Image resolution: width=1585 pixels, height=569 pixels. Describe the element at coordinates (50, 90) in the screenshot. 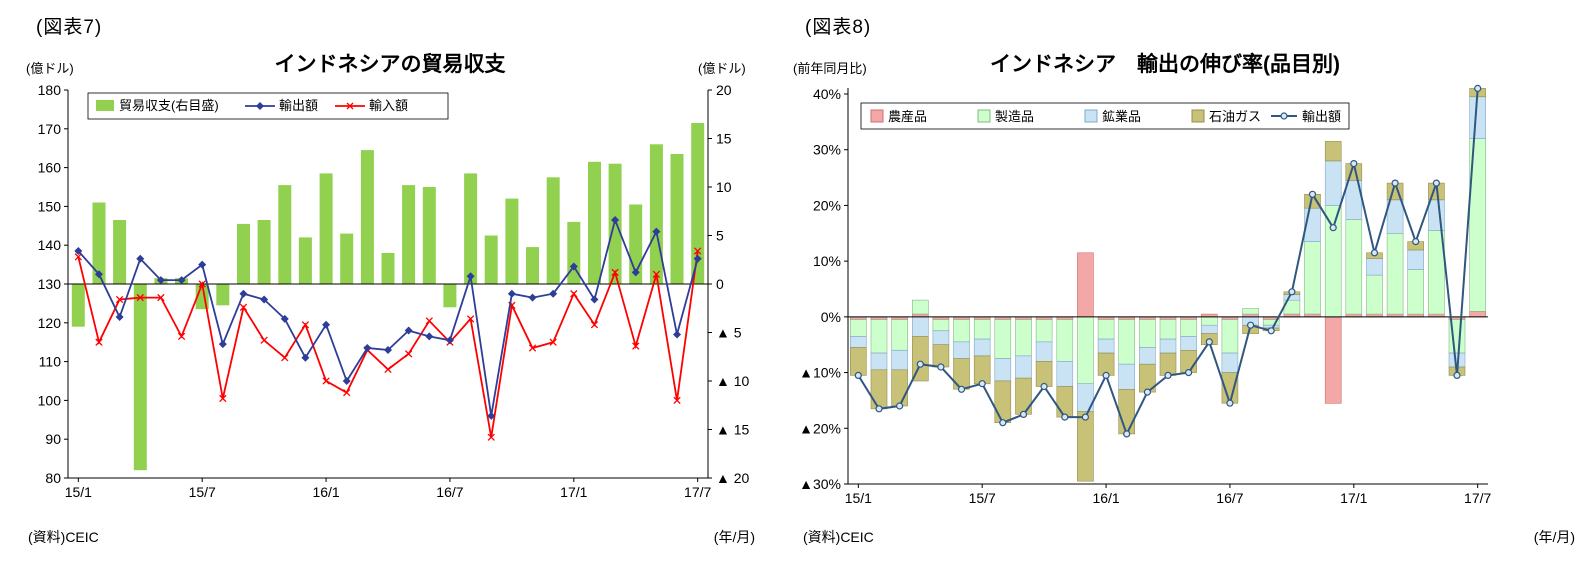

I see `left-axis-tick-label: 180` at that location.